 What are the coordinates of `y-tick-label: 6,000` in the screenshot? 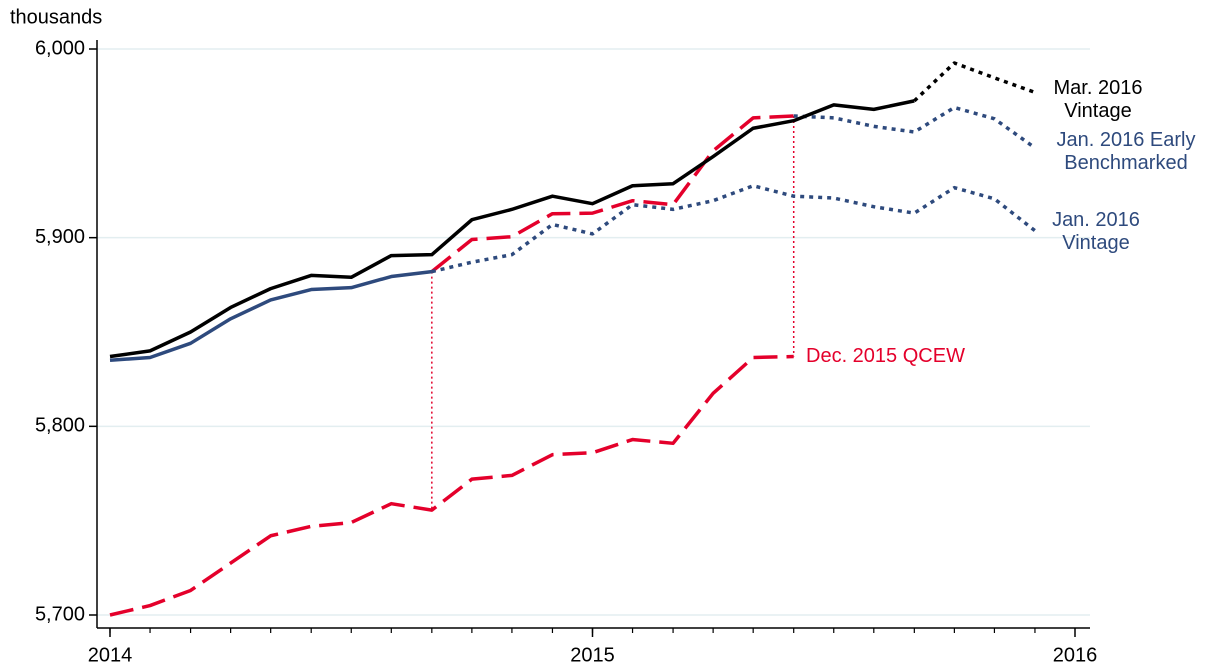 It's located at (60, 48).